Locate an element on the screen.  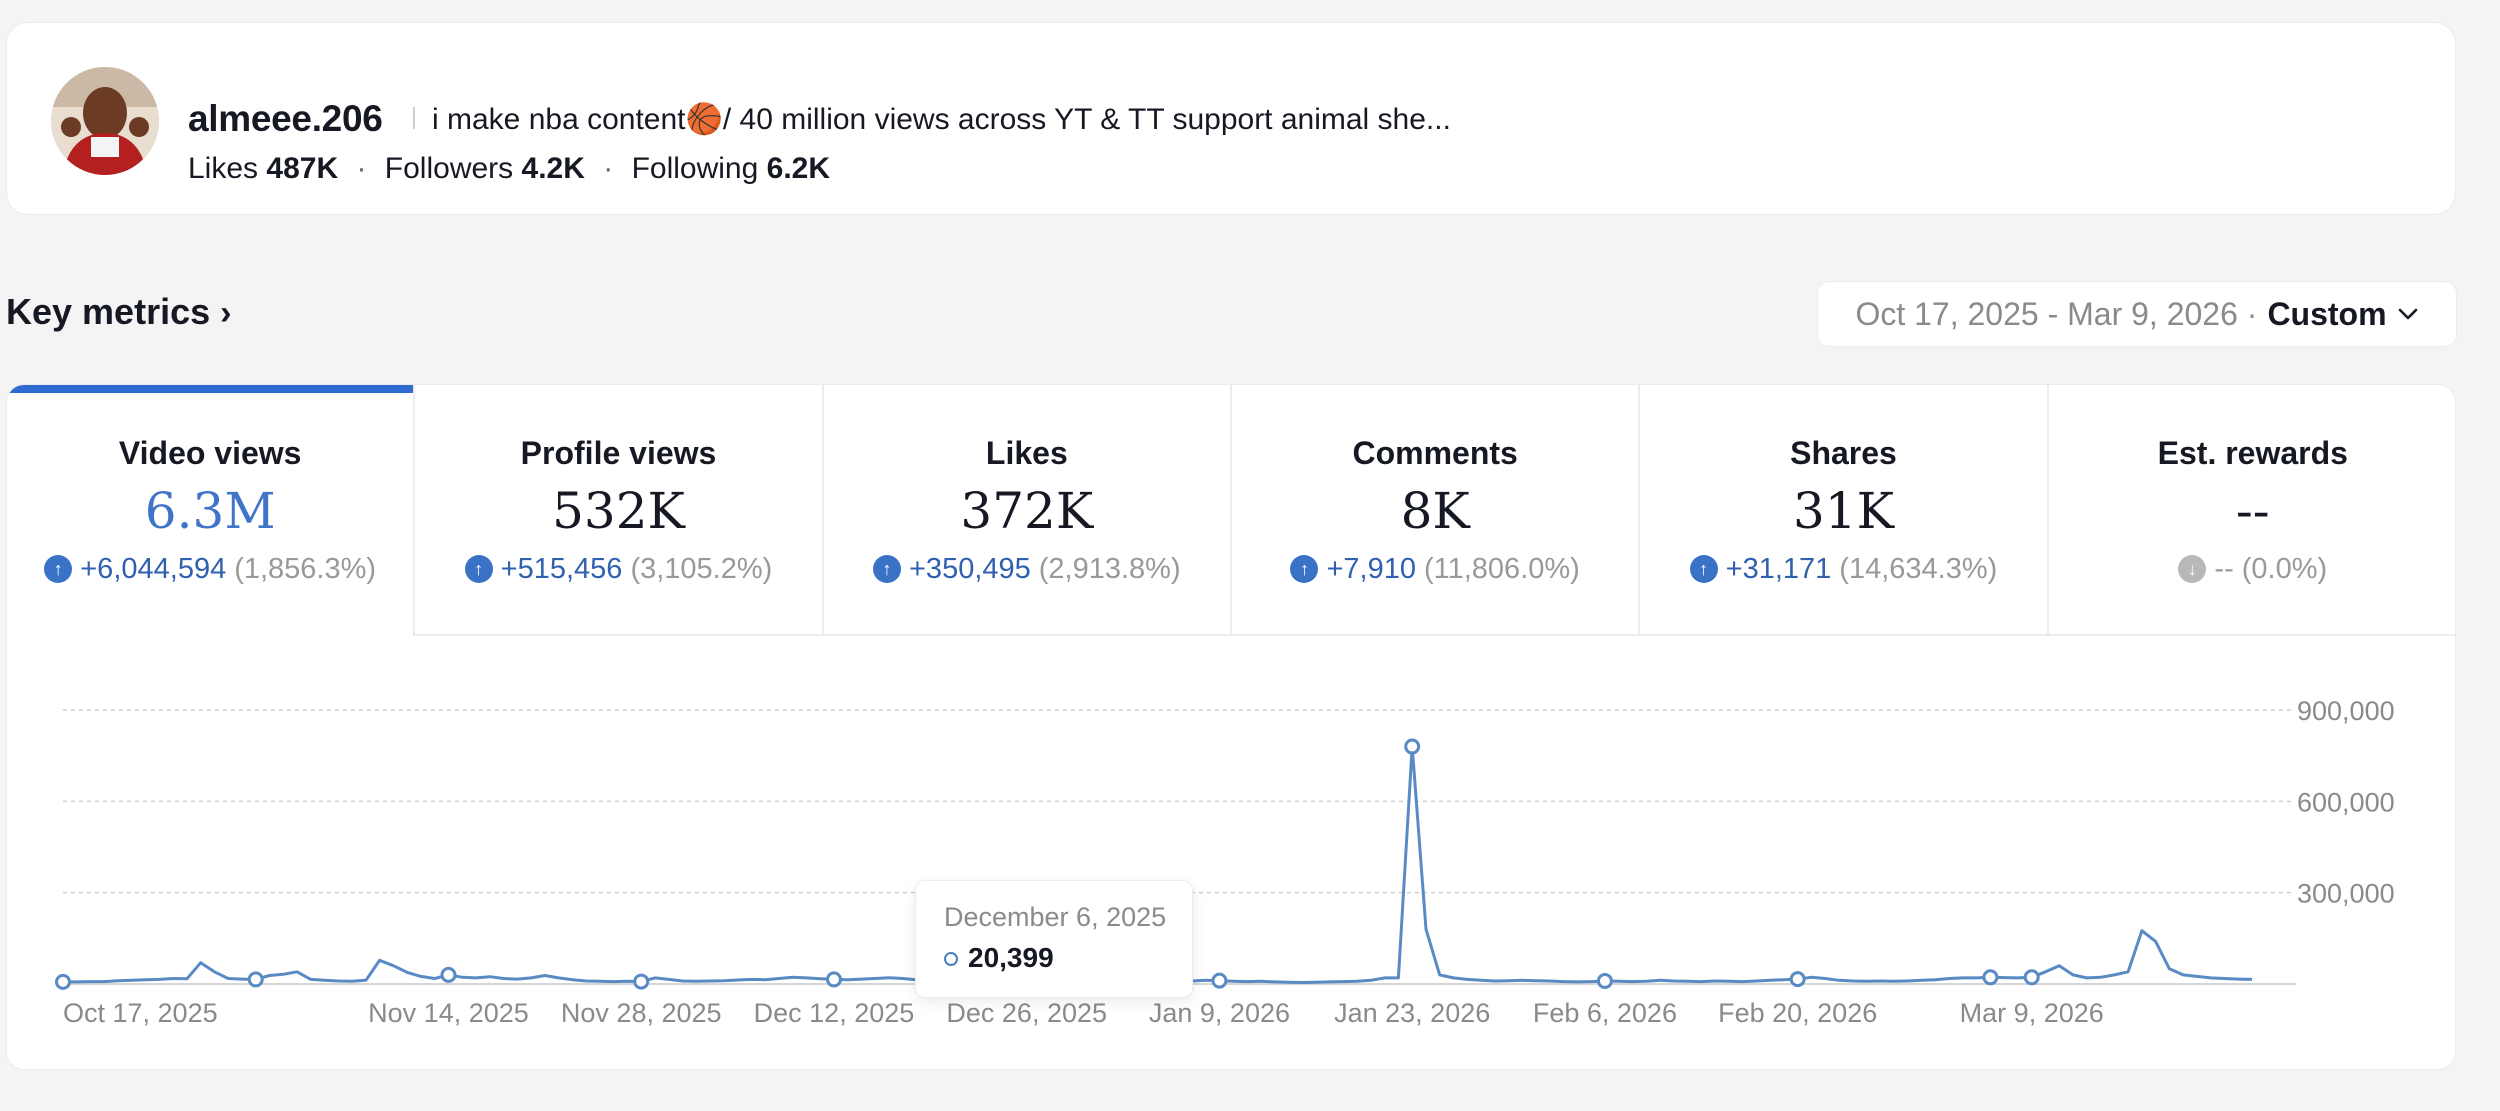
key-metrics-link: Key metrics › is located at coordinates (118, 312).